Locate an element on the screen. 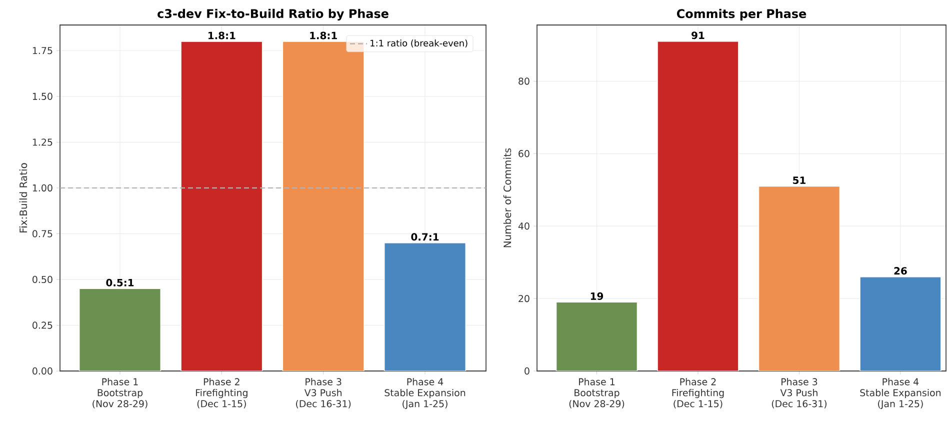  data-label: 19 is located at coordinates (597, 296).